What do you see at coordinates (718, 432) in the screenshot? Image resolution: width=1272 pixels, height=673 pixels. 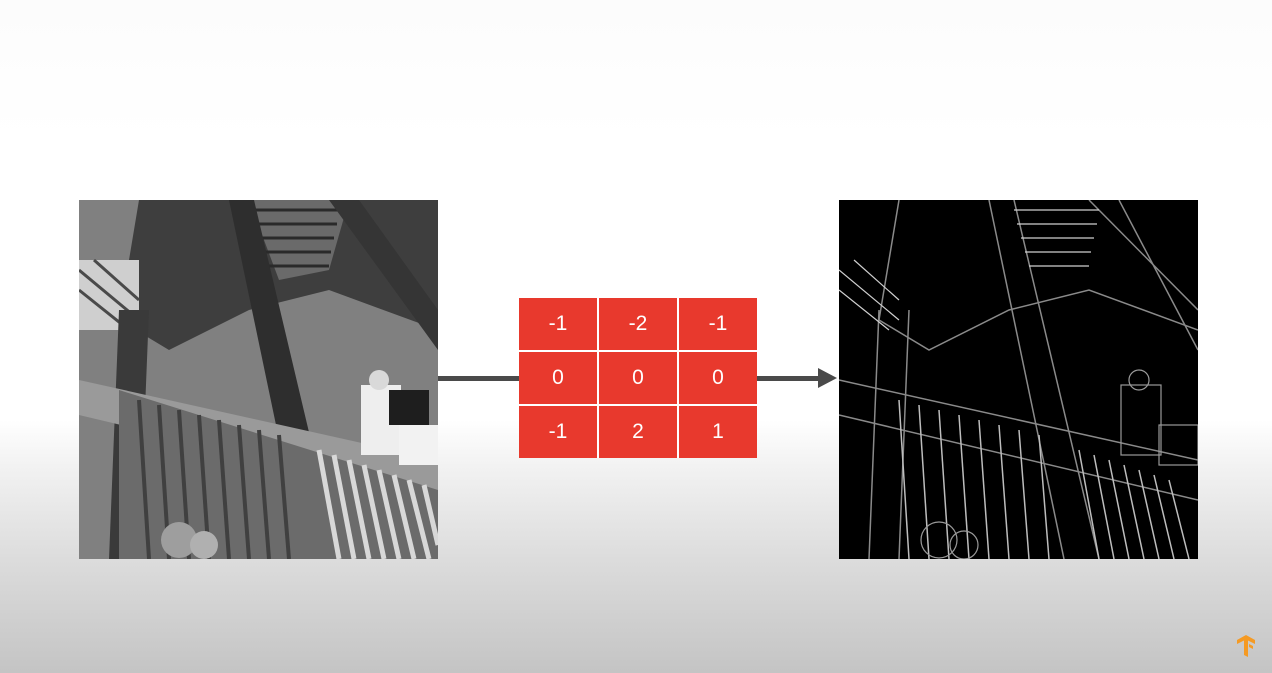 I see `kernel-cell: 1` at bounding box center [718, 432].